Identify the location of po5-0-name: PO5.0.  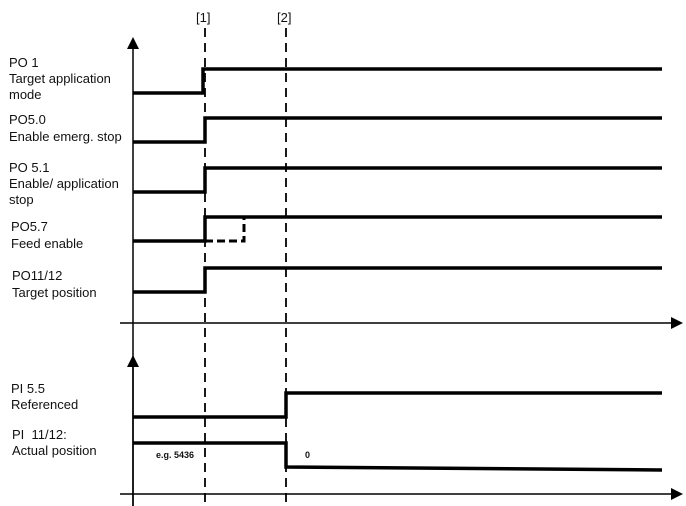
(27, 119).